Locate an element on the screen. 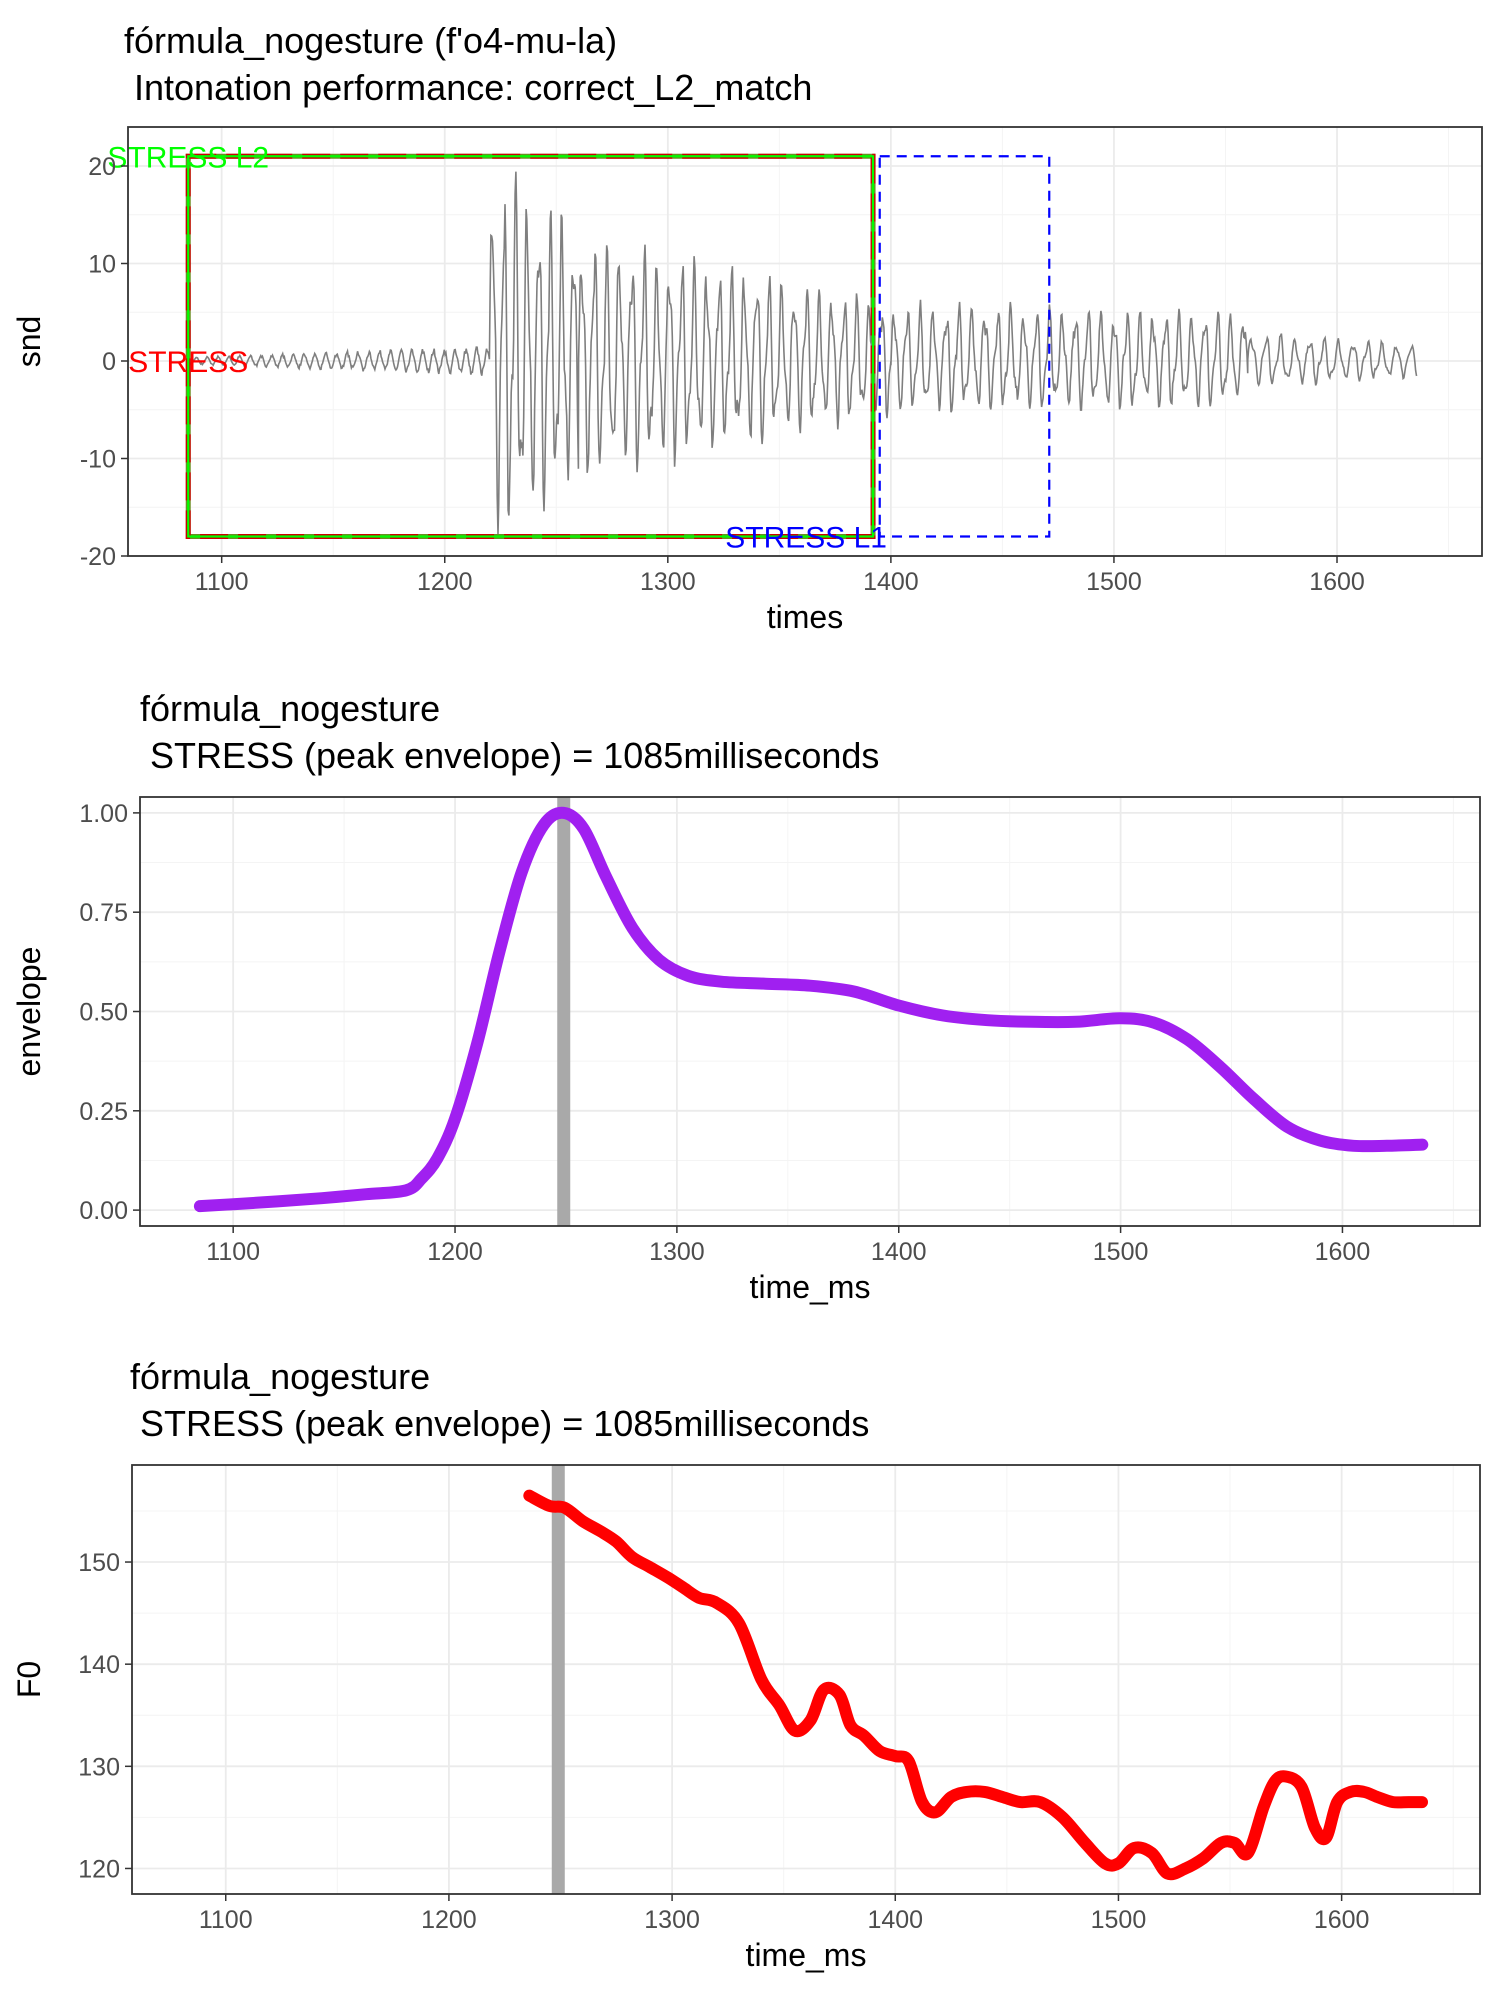  chart-envelope-y-axis-title: envelope is located at coordinates (29, 1012).